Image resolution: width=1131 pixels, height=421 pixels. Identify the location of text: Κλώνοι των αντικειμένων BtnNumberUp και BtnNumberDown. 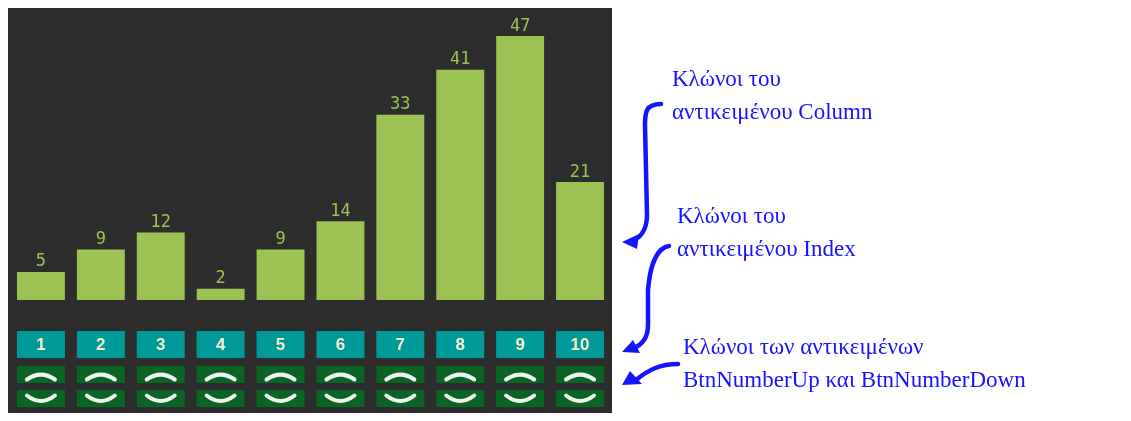
(854, 363).